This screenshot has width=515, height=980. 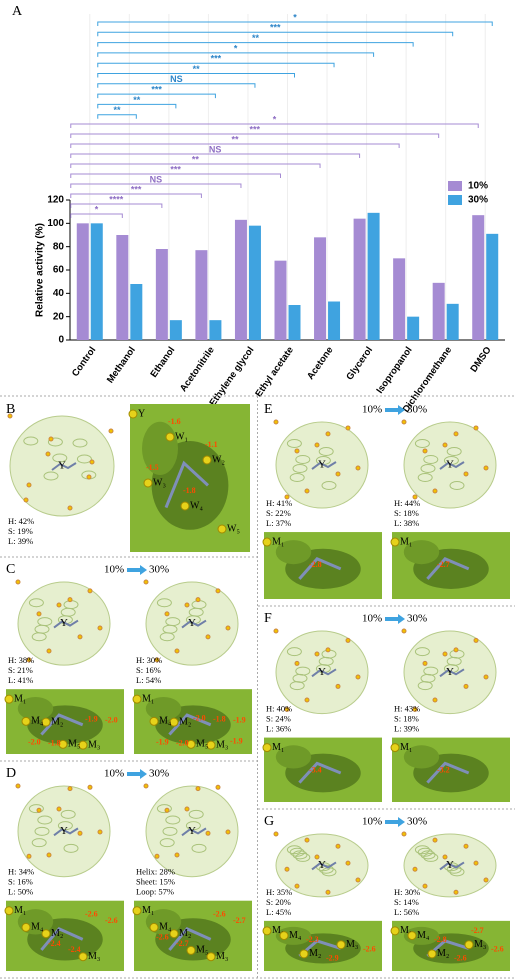 What do you see at coordinates (269, 821) in the screenshot?
I see `panel-label: G` at bounding box center [269, 821].